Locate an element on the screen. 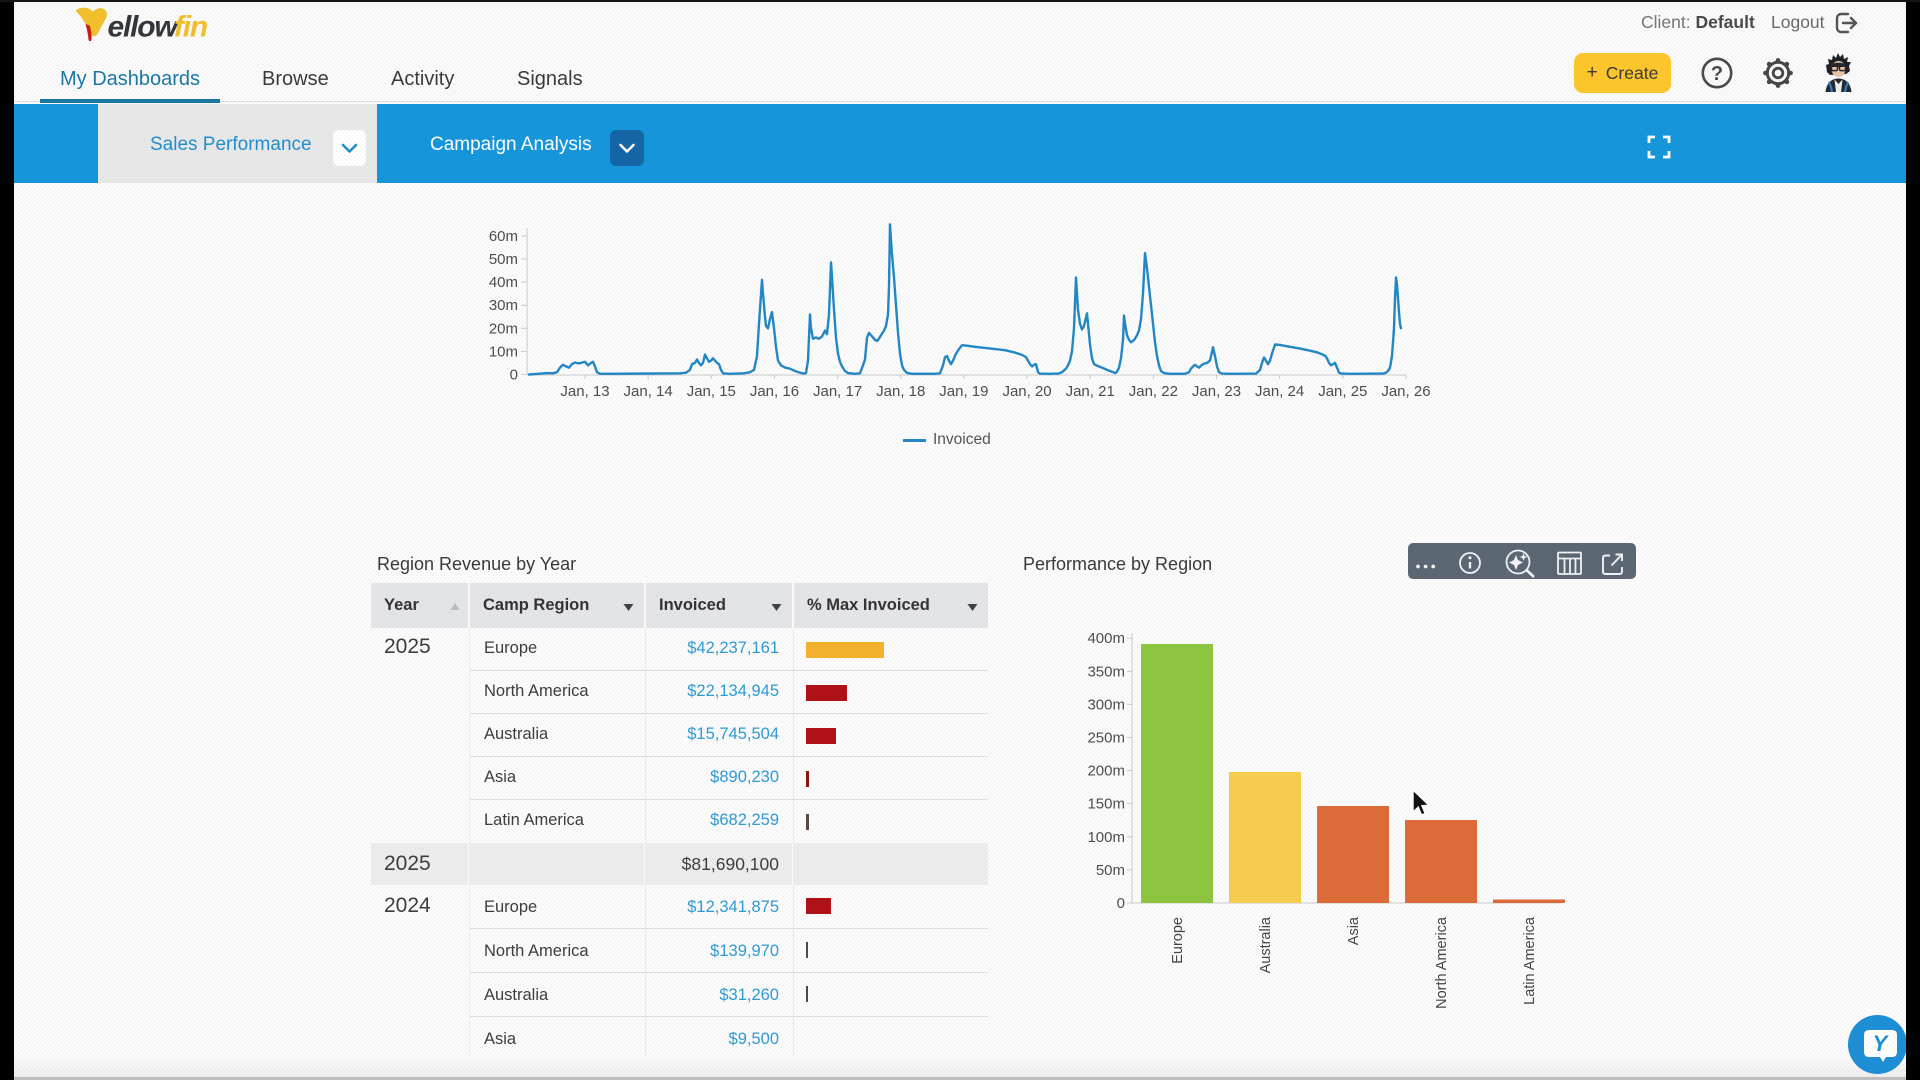 The width and height of the screenshot is (1920, 1080). svg-text: Jan, 13 is located at coordinates (584, 391).